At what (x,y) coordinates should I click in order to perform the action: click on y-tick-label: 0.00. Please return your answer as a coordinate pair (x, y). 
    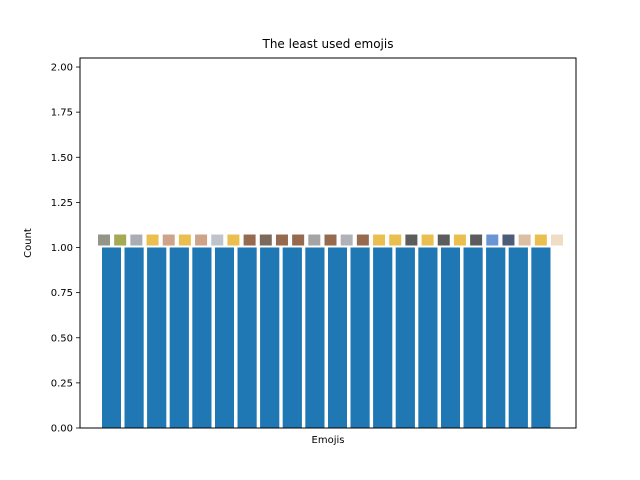
    Looking at the image, I should click on (62, 429).